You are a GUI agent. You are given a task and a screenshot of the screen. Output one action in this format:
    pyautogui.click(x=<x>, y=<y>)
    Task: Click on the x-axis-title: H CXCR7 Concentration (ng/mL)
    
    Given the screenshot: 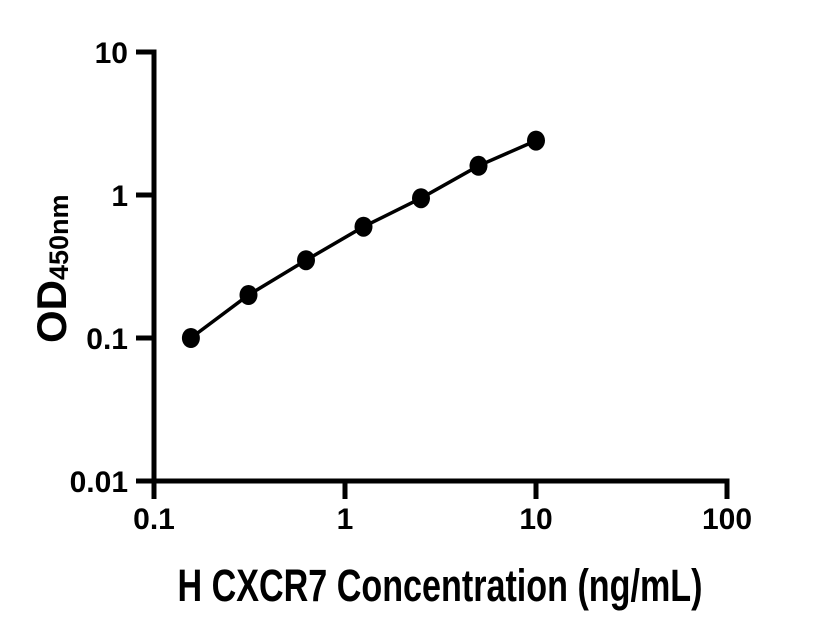 What is the action you would take?
    pyautogui.click(x=440, y=585)
    